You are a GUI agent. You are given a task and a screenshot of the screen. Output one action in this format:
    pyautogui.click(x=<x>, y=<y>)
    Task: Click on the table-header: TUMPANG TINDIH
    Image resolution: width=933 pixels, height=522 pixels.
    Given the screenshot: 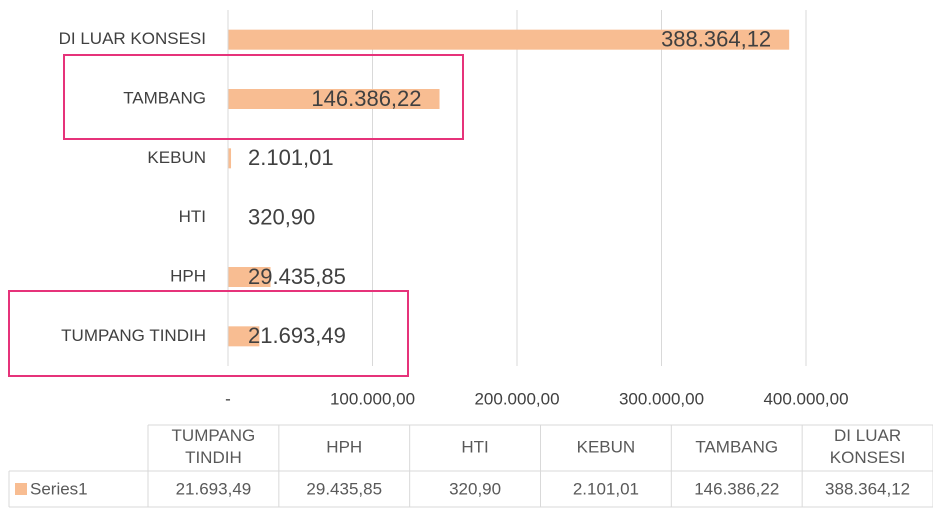 What is the action you would take?
    pyautogui.click(x=214, y=446)
    